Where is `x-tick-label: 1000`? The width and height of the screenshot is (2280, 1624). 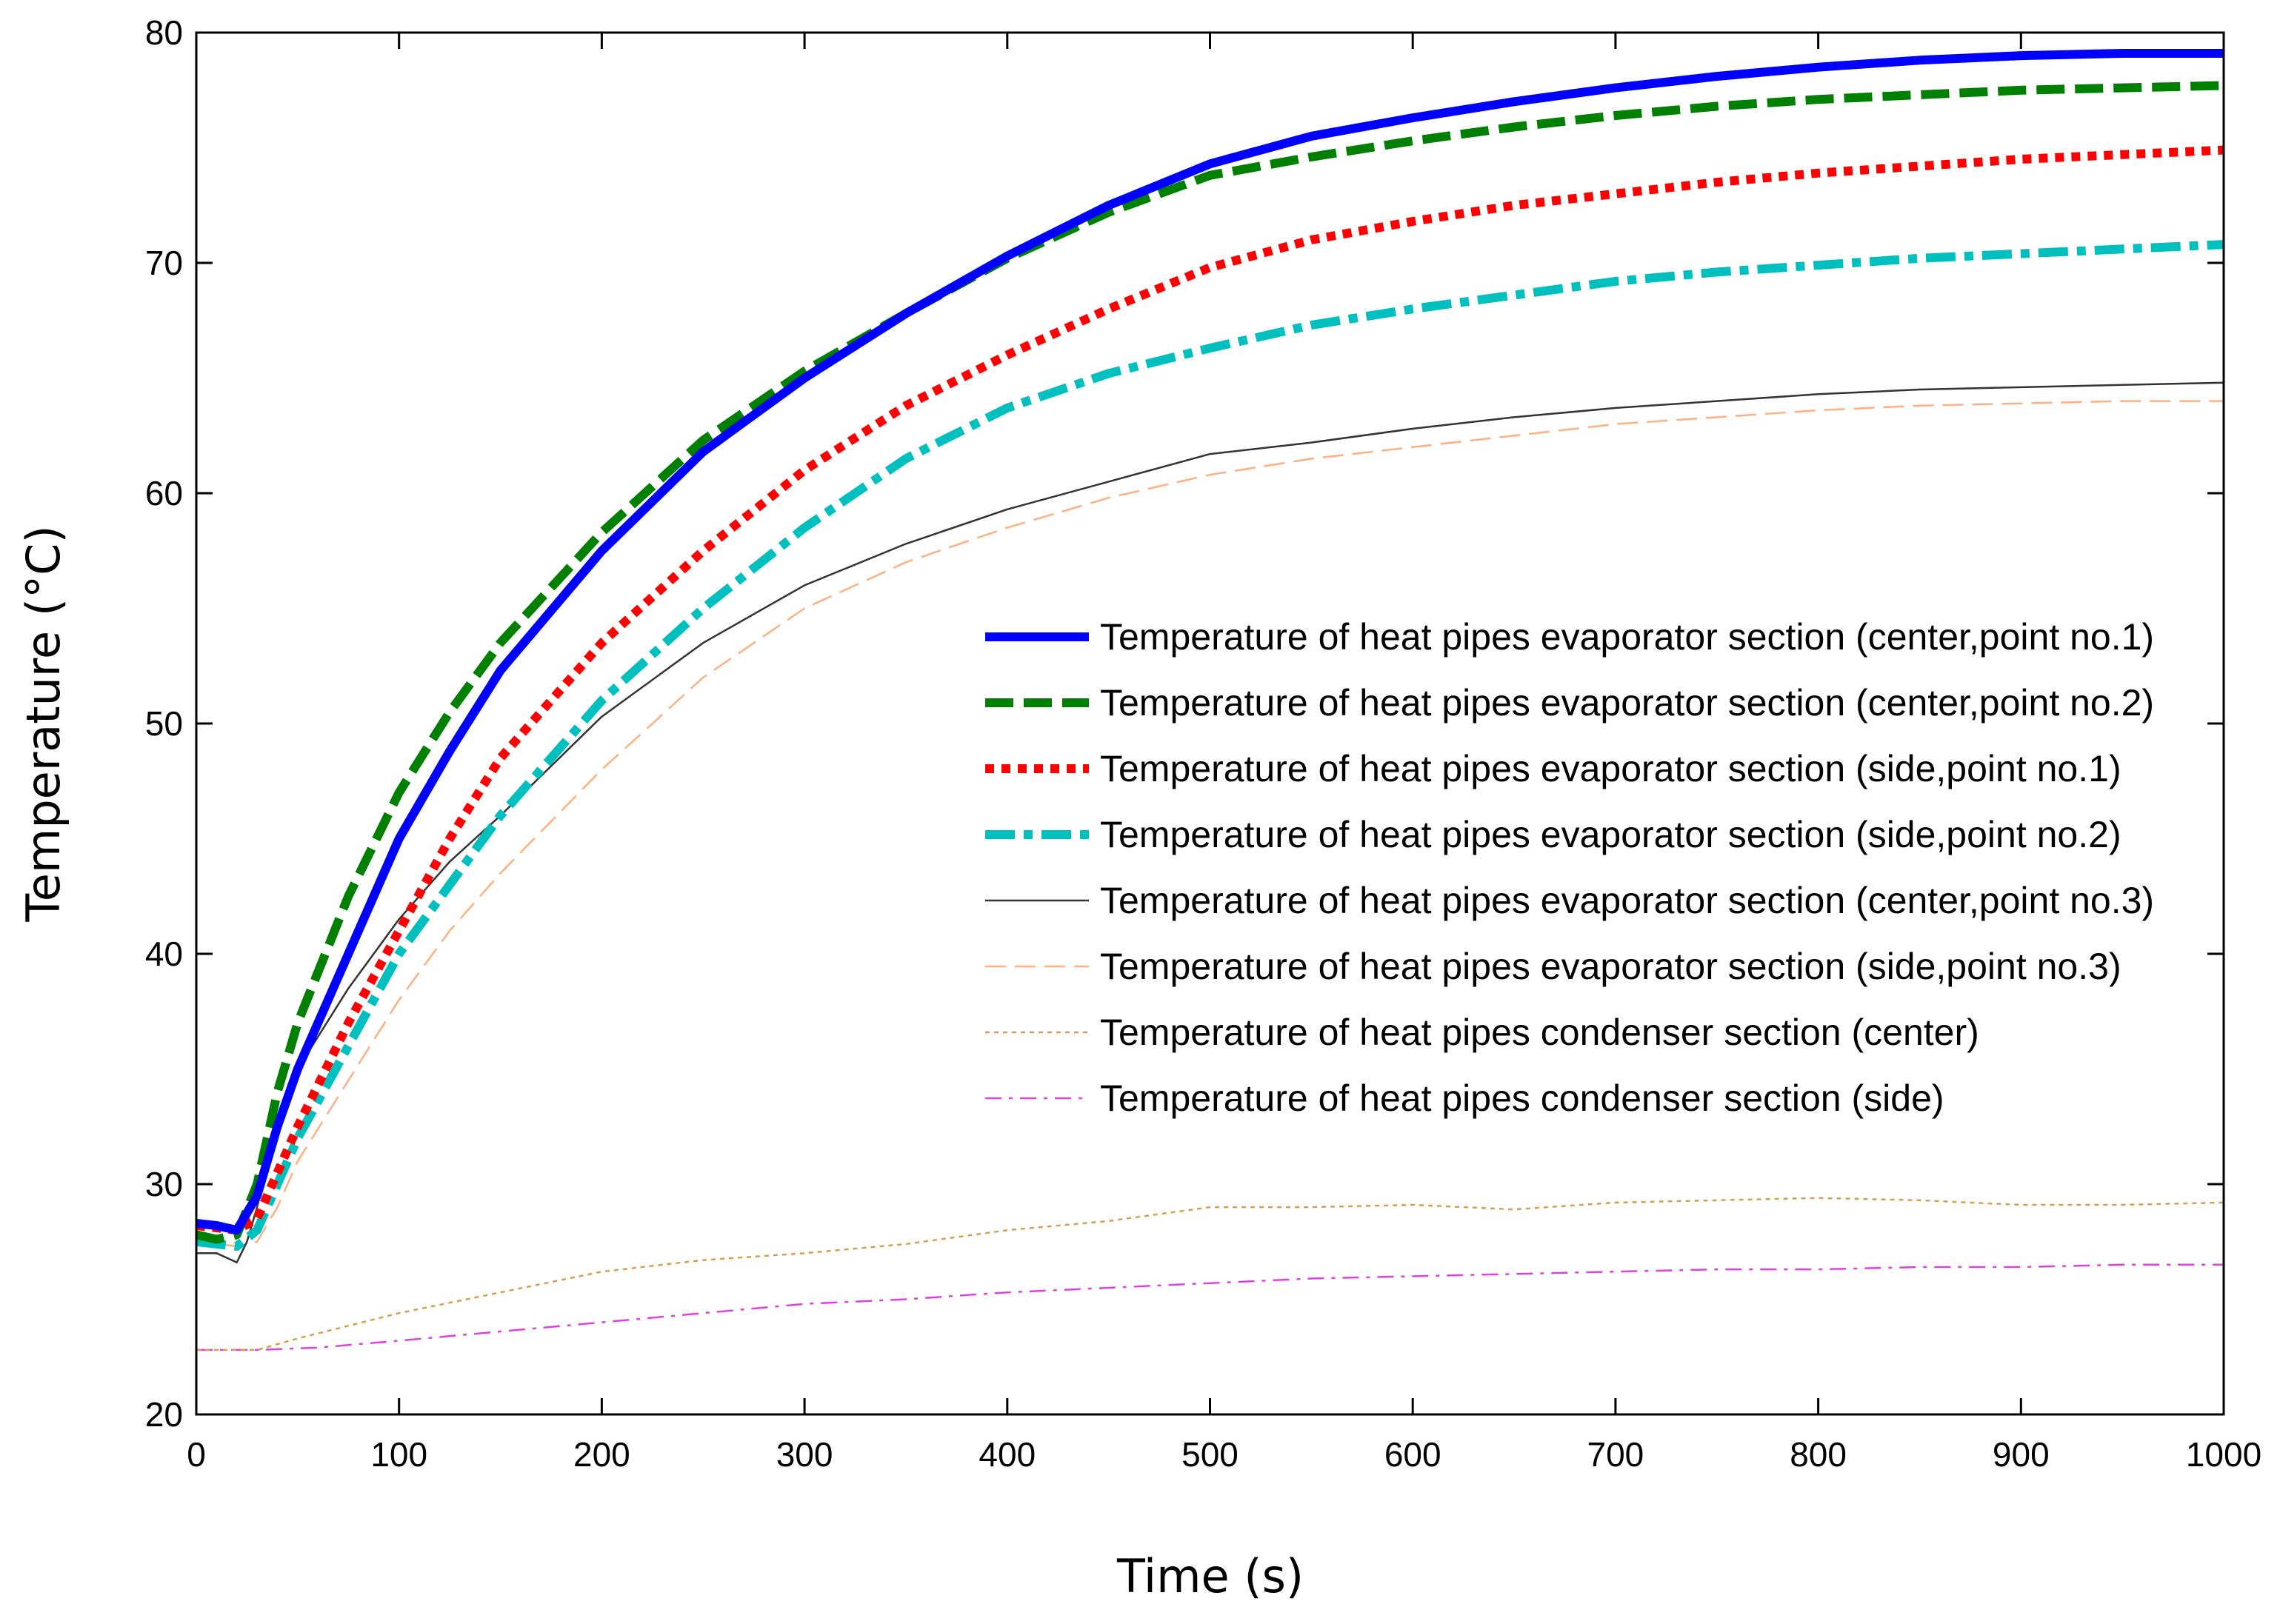
x-tick-label: 1000 is located at coordinates (2223, 1454).